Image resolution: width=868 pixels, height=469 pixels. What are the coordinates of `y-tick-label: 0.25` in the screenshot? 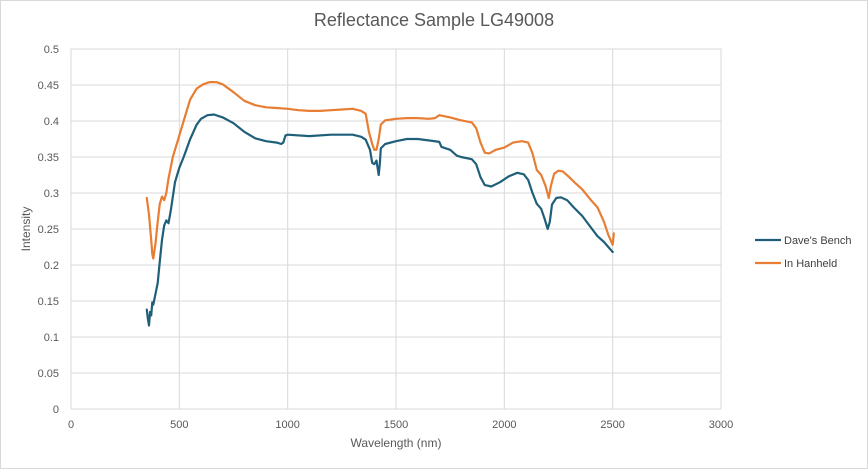 It's located at (48, 230).